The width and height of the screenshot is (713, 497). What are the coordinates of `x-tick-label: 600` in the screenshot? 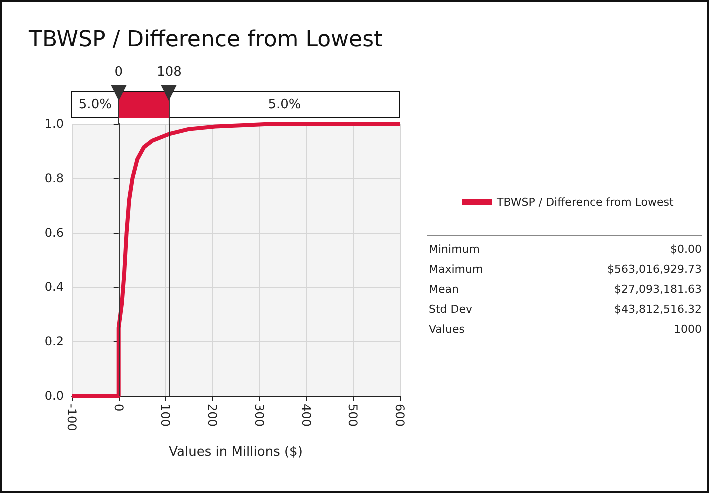 It's located at (400, 415).